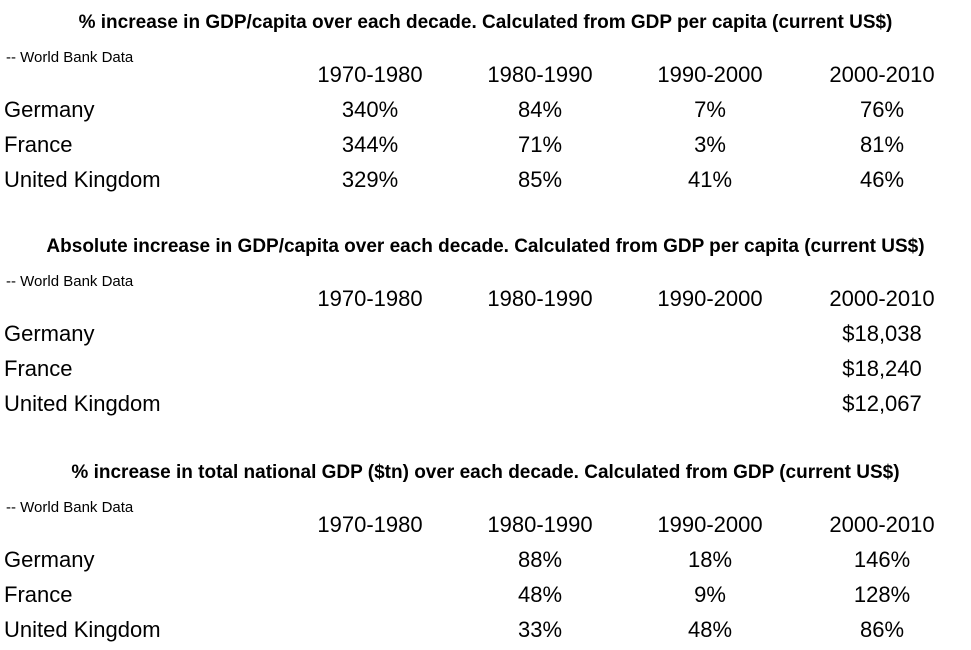 This screenshot has height=650, width=971. I want to click on table-cell: 88%, so click(540, 559).